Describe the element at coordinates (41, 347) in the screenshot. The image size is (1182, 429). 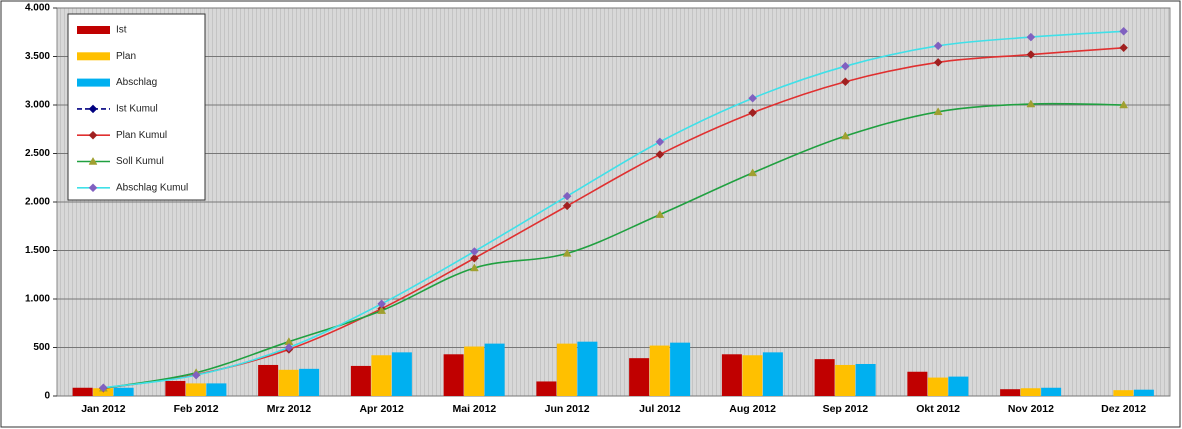
I see `y-tick-label: 500` at that location.